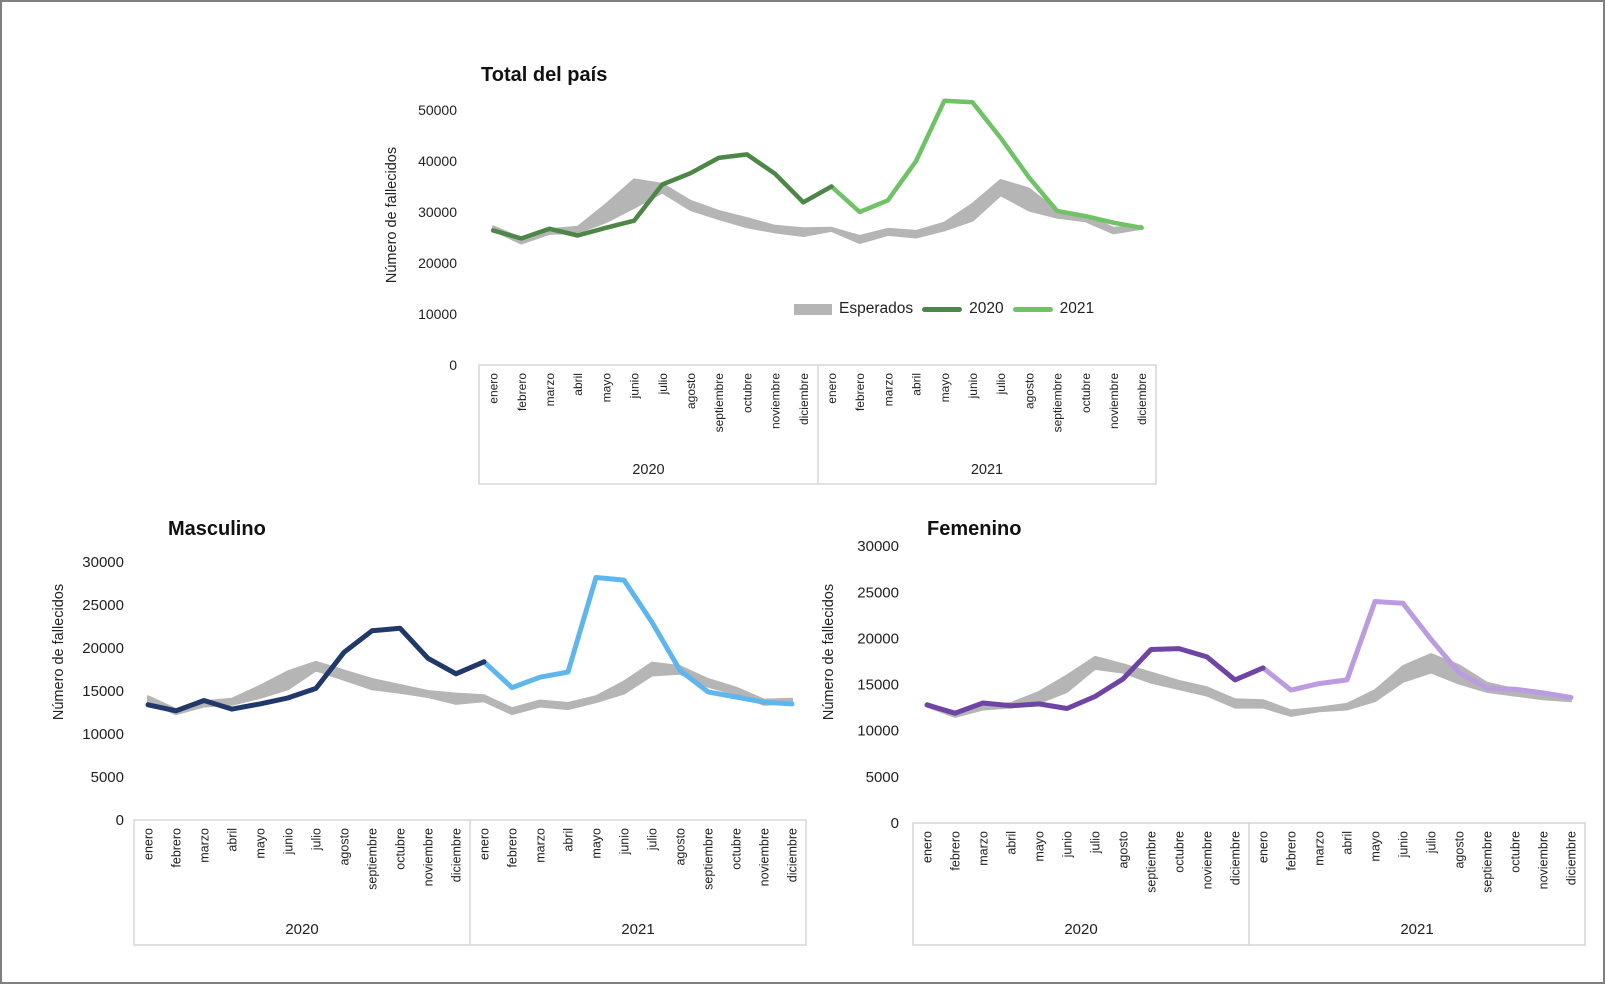 The width and height of the screenshot is (1605, 984). Describe the element at coordinates (1077, 308) in the screenshot. I see `legend-label: 2021` at that location.